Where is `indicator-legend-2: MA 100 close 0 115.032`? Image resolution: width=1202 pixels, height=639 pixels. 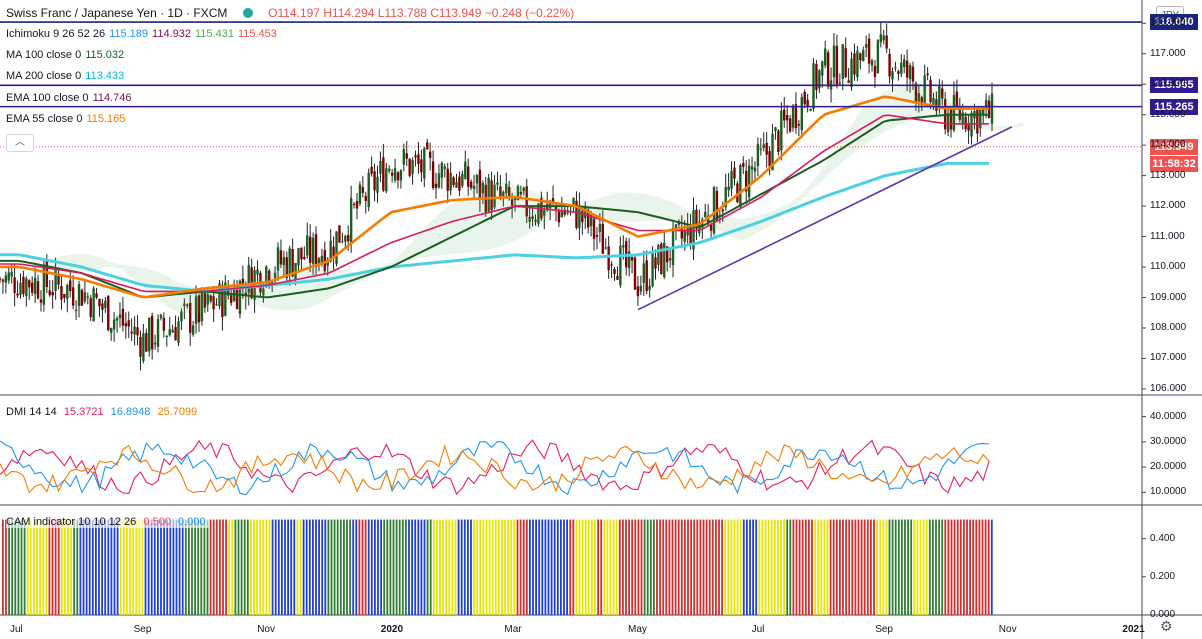
indicator-legend-2: MA 100 close 0 115.032 is located at coordinates (67, 55).